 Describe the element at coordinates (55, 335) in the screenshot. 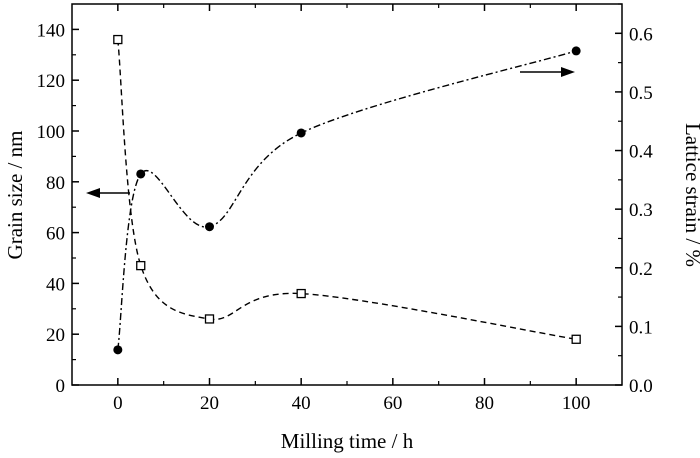

I see `y-left-tick-label: 20` at that location.